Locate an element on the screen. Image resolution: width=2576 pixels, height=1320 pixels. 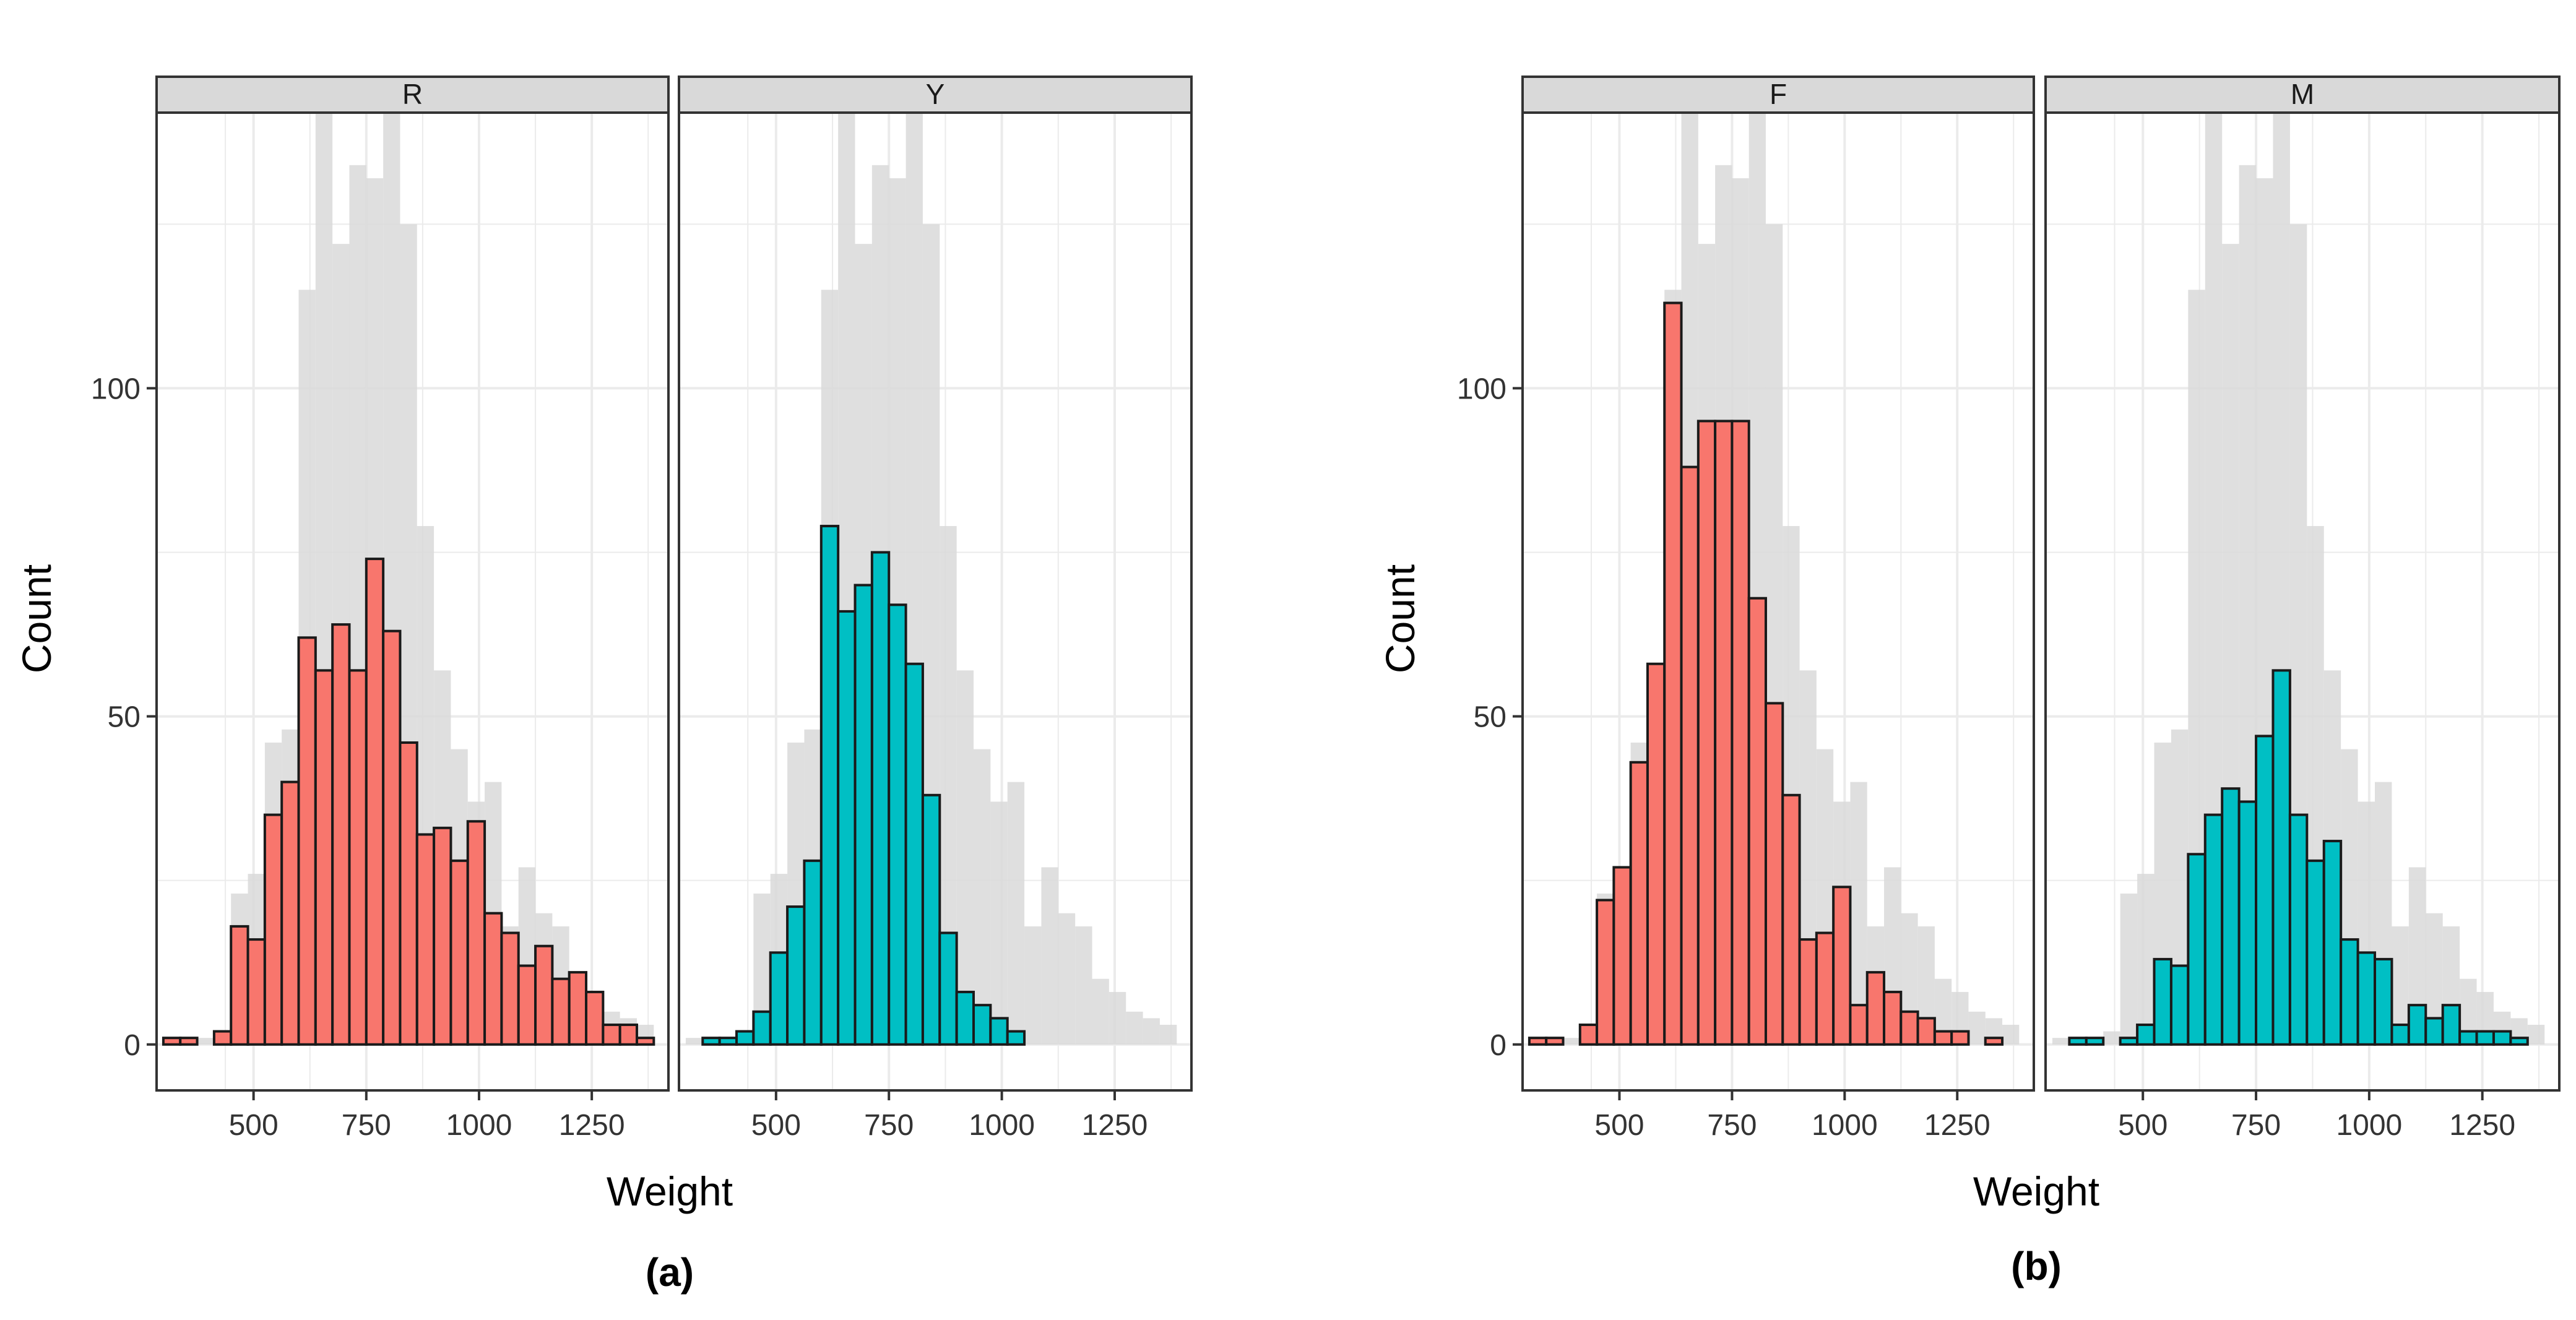
y-tick-label: 0 is located at coordinates (132, 1045).